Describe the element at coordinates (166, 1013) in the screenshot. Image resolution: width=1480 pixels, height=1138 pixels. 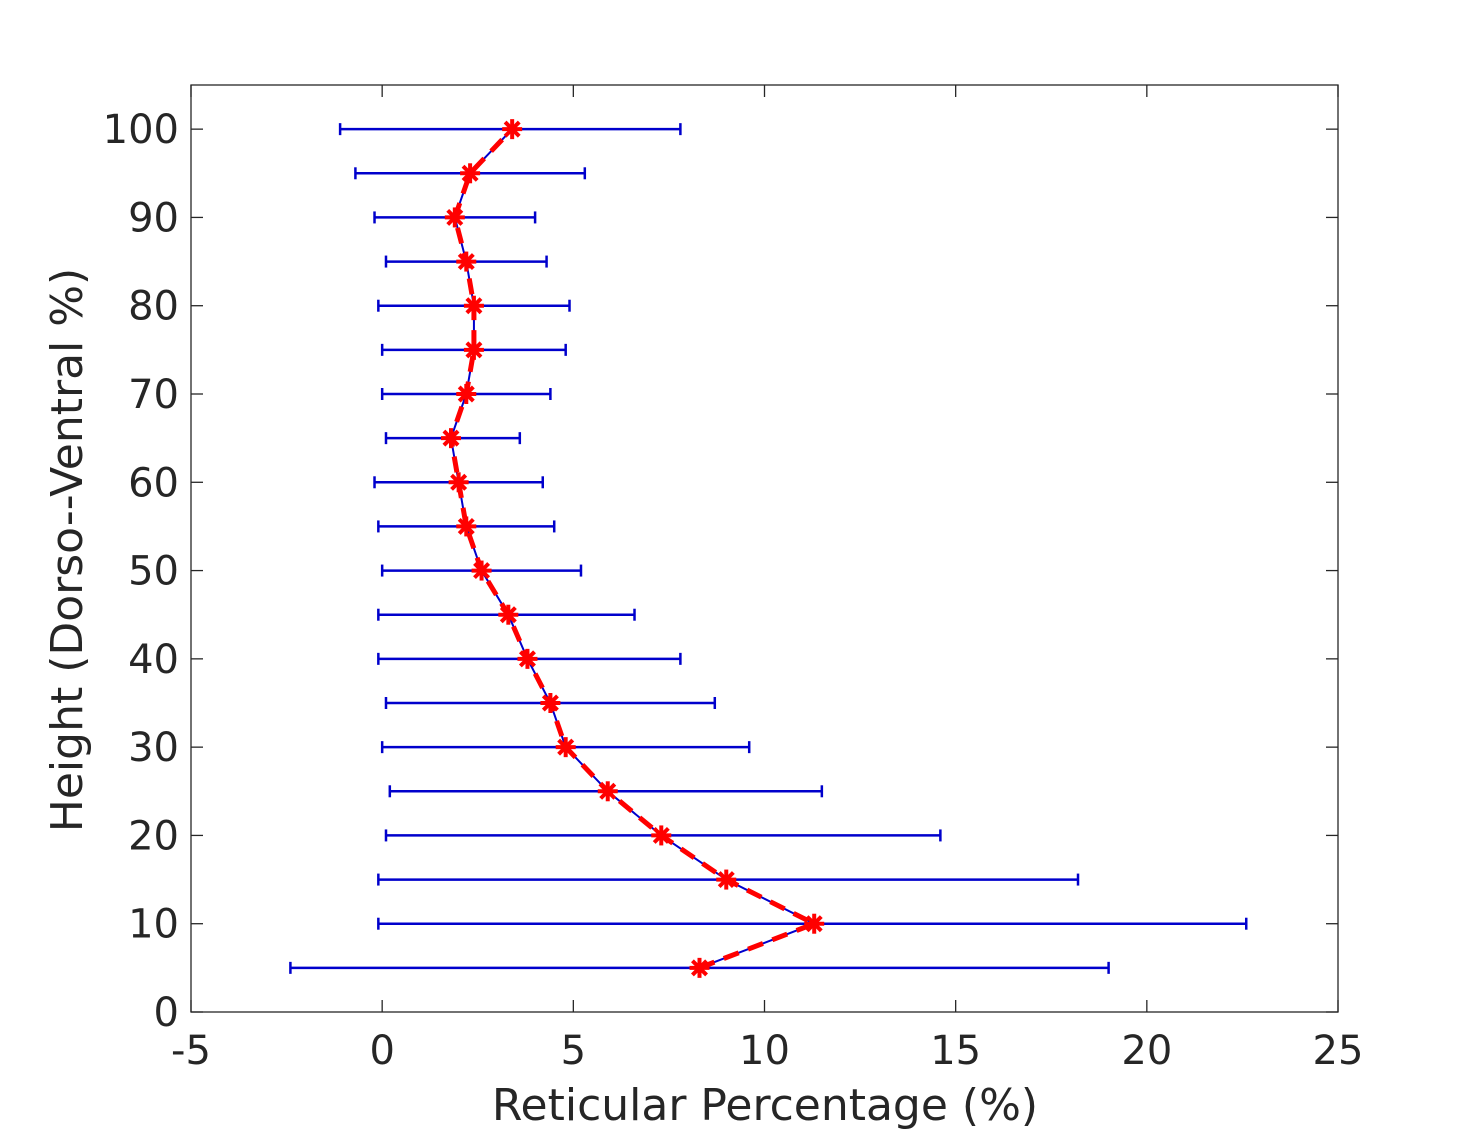
I see `y-tick-label: 0` at that location.